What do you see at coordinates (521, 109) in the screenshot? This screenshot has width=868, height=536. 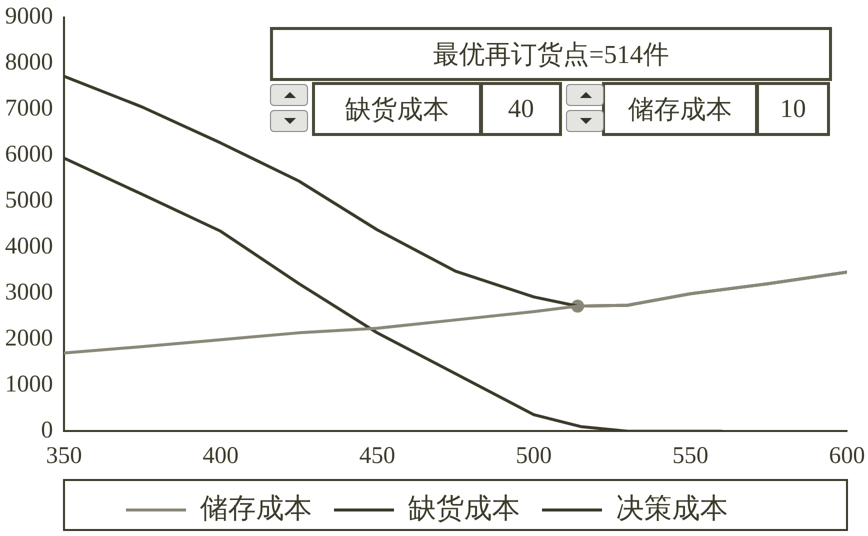 I see `annotation: 40` at bounding box center [521, 109].